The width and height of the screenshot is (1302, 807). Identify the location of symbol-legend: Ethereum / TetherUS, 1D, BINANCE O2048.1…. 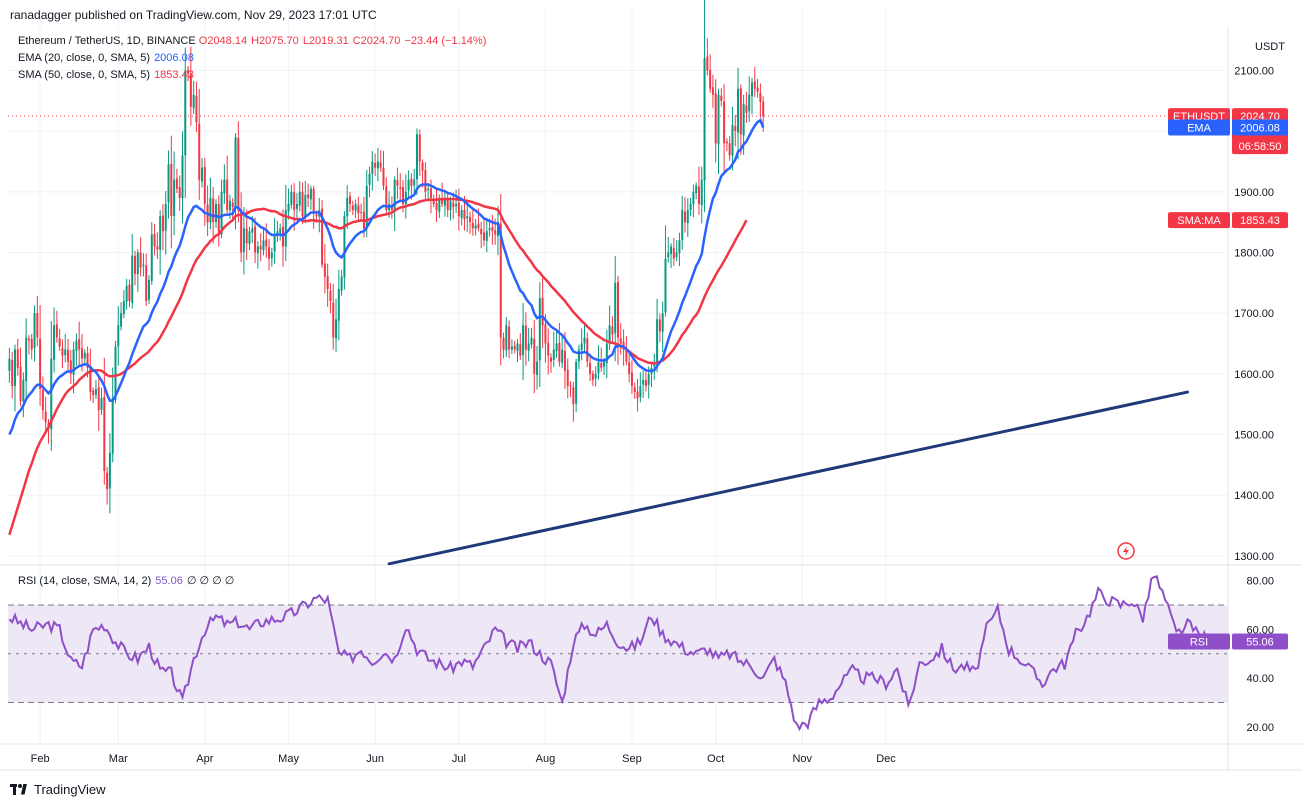
(254, 41).